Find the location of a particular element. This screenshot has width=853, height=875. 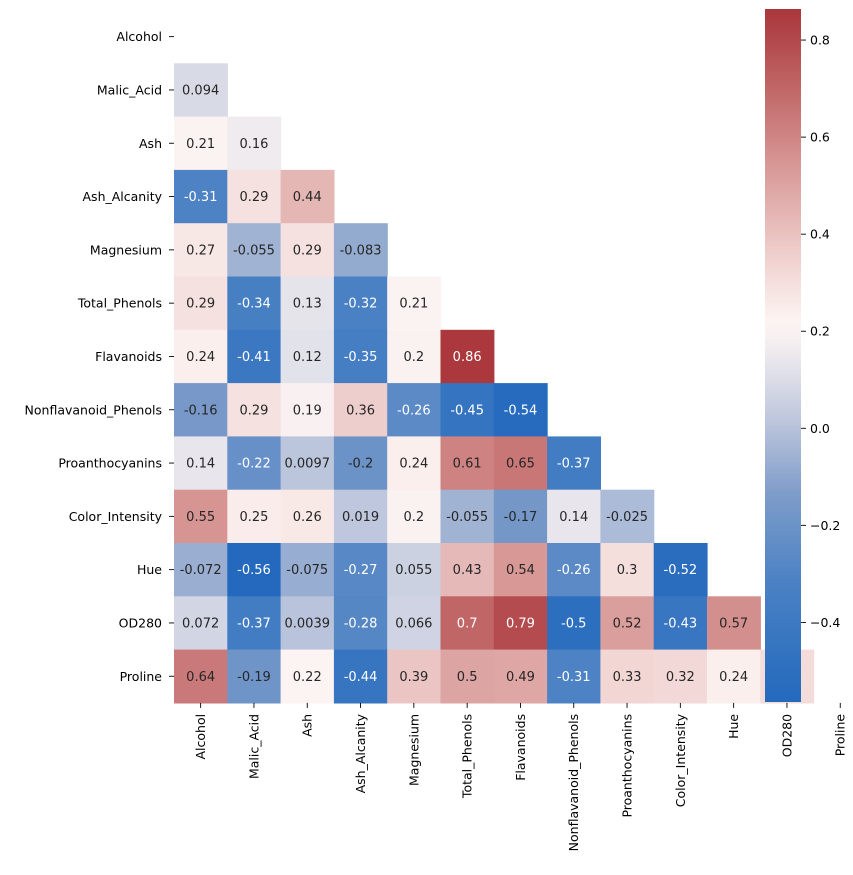

heatmap-cell-value: -0.025 is located at coordinates (627, 517).